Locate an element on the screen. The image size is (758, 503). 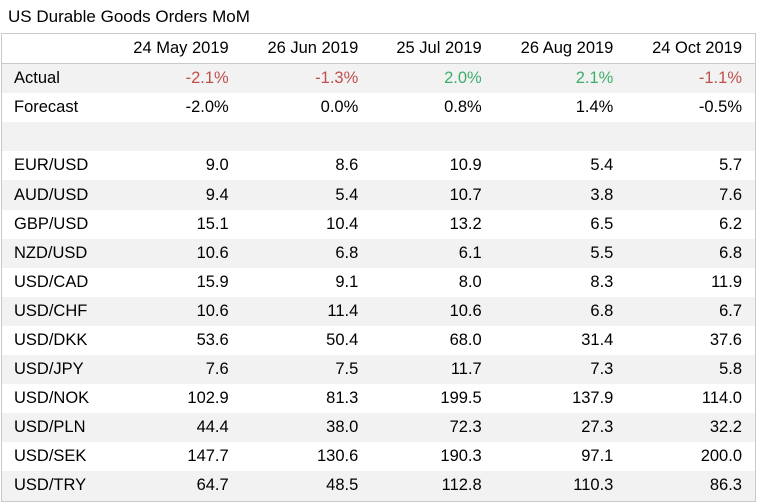
value-cell: 8.6 is located at coordinates (347, 165).